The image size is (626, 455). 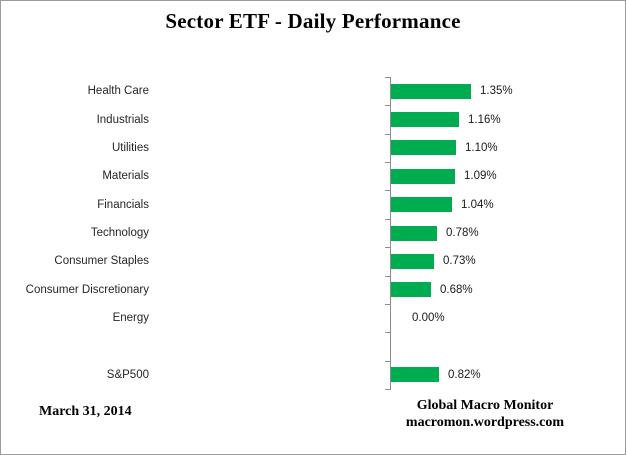 What do you see at coordinates (464, 374) in the screenshot?
I see `value-label: 0.82%` at bounding box center [464, 374].